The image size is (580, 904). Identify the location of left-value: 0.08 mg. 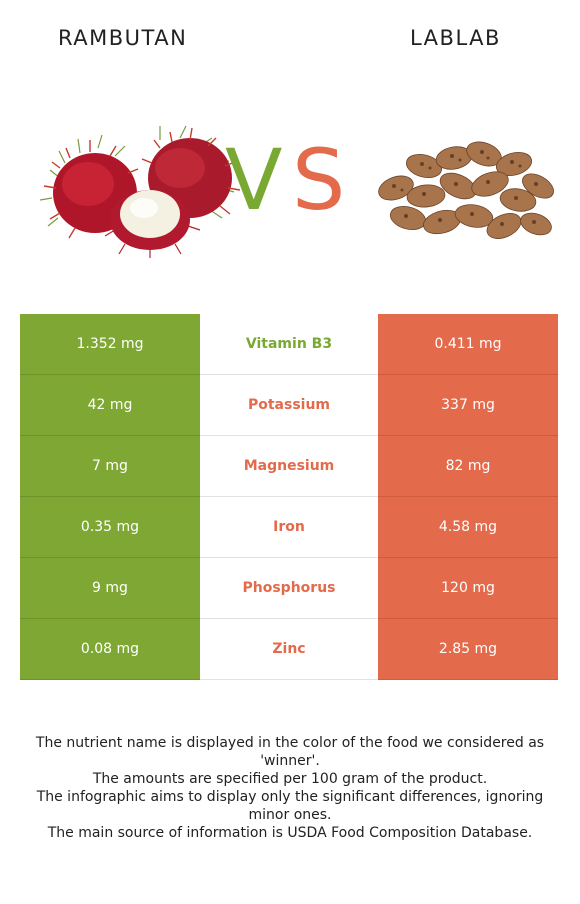
(110, 649).